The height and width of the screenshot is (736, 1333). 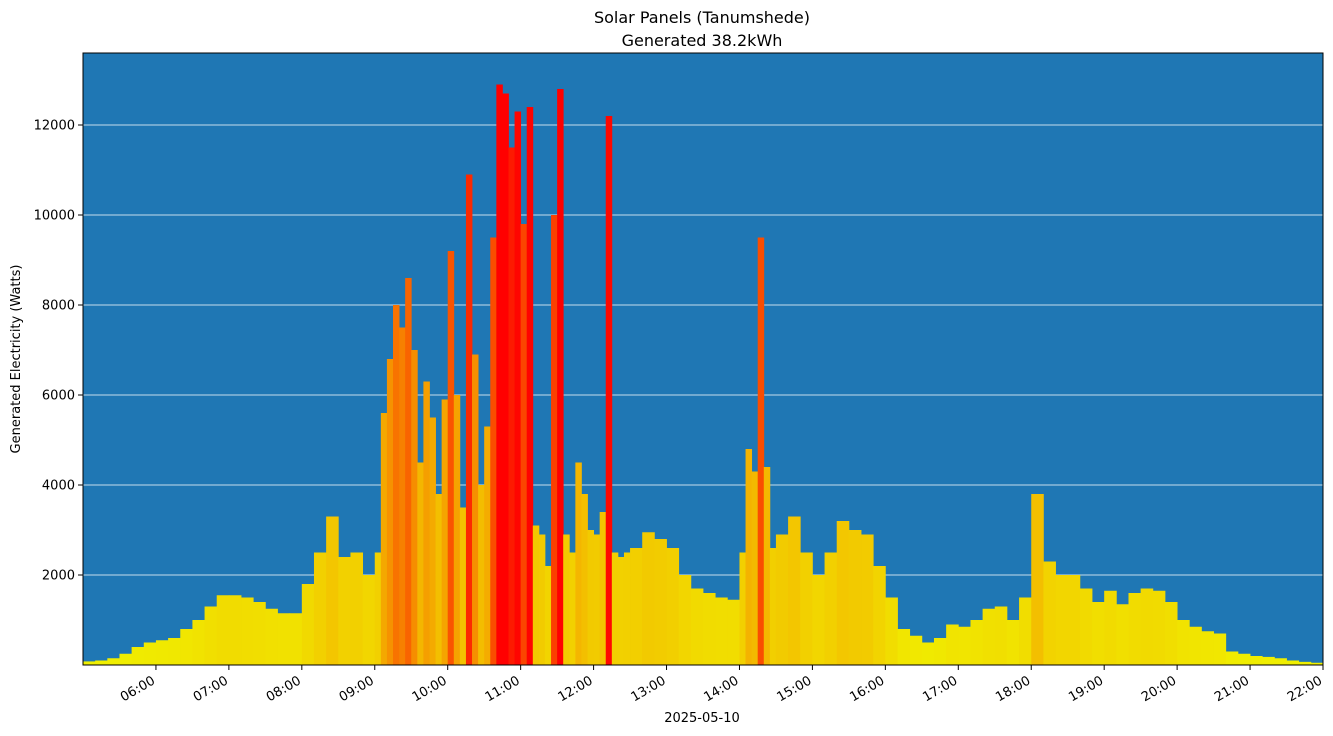 What do you see at coordinates (138, 689) in the screenshot?
I see `x-tick-label: 06:00` at bounding box center [138, 689].